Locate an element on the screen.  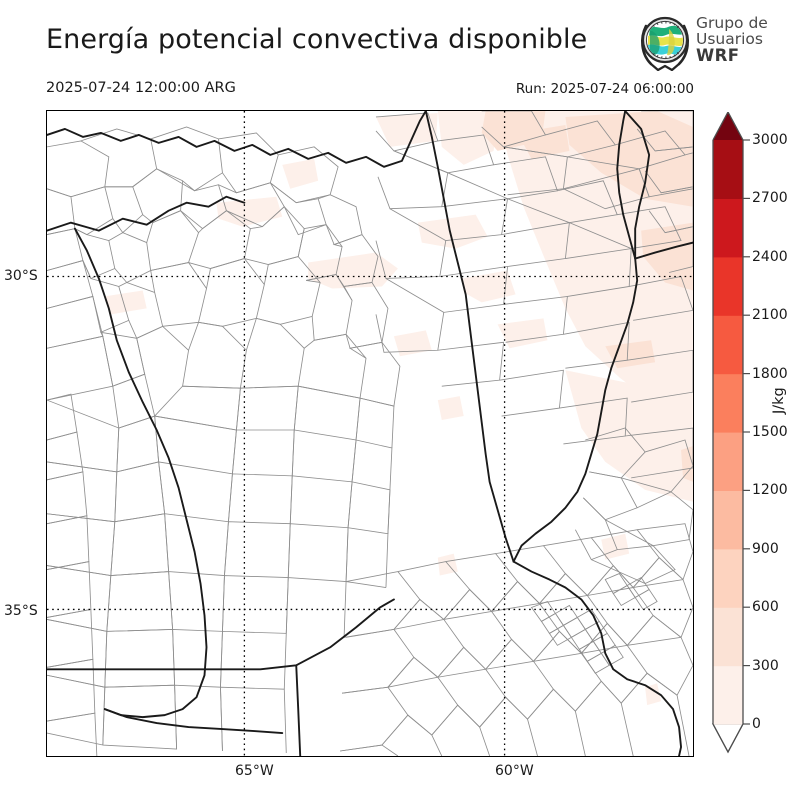
colorbar-tick-label-2400: 2400 is located at coordinates (770, 256).